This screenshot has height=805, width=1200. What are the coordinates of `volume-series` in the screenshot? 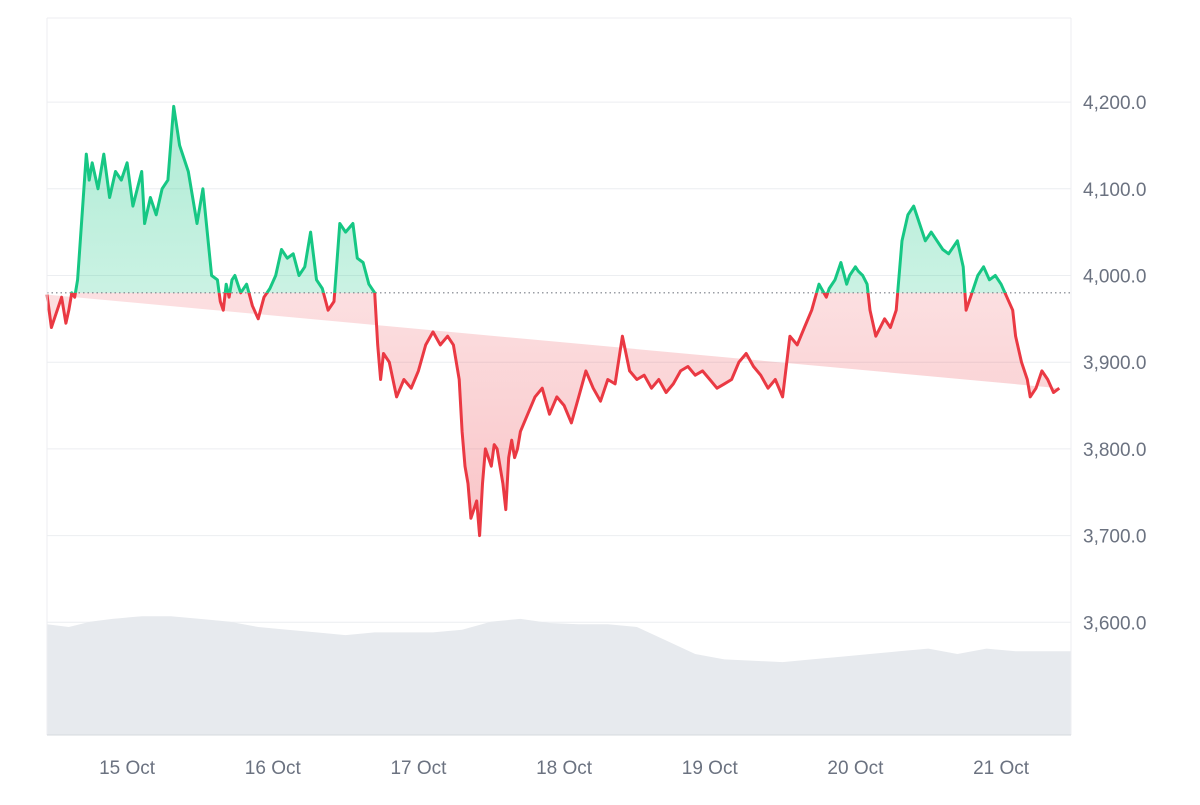 It's located at (559, 675).